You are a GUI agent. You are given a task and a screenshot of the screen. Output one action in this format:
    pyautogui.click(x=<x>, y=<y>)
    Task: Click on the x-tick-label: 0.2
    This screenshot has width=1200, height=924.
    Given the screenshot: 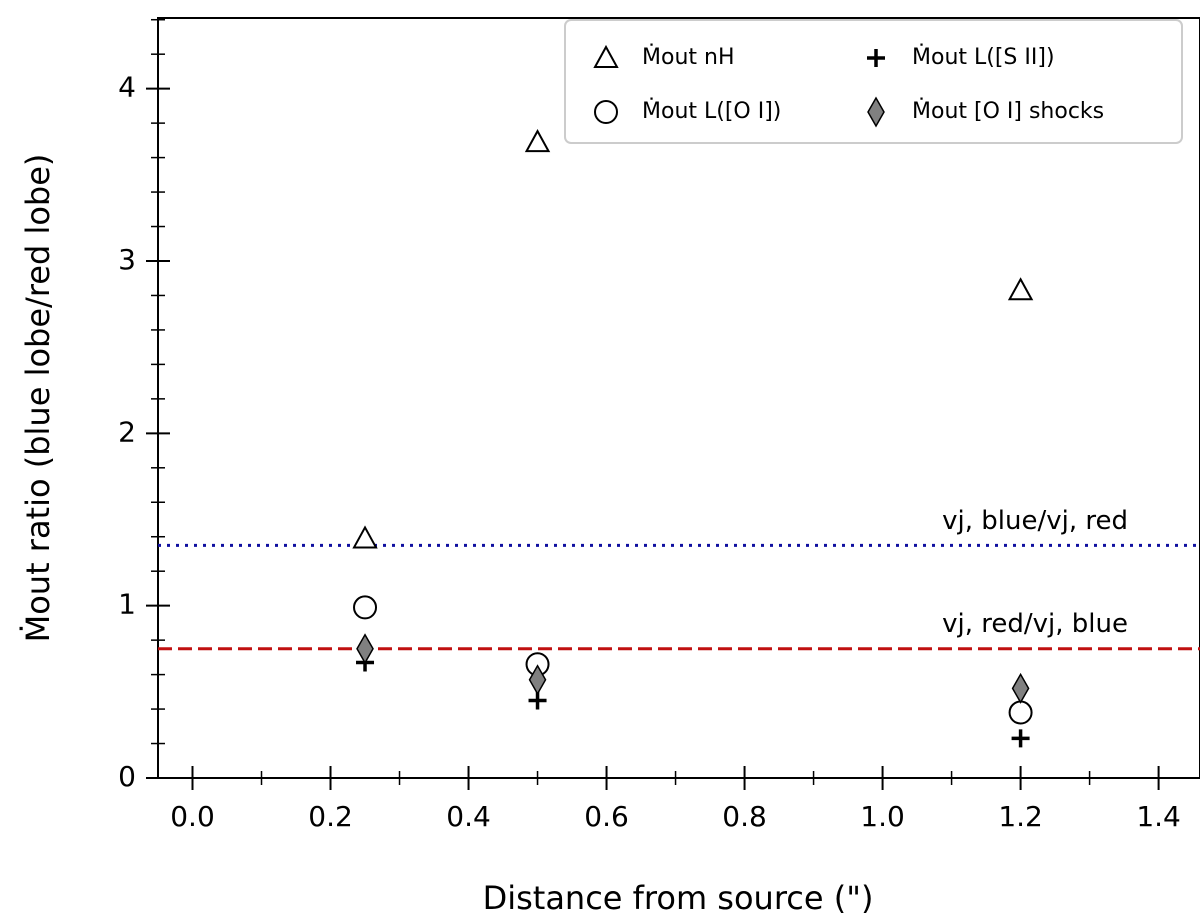 What is the action you would take?
    pyautogui.click(x=330, y=816)
    